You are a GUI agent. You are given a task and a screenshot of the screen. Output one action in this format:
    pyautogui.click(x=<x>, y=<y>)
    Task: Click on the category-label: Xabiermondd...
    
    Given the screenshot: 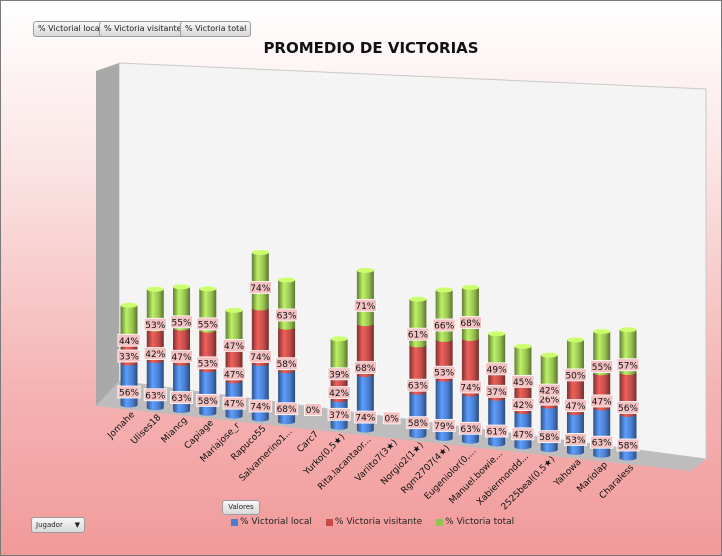 What is the action you would take?
    pyautogui.click(x=503, y=480)
    